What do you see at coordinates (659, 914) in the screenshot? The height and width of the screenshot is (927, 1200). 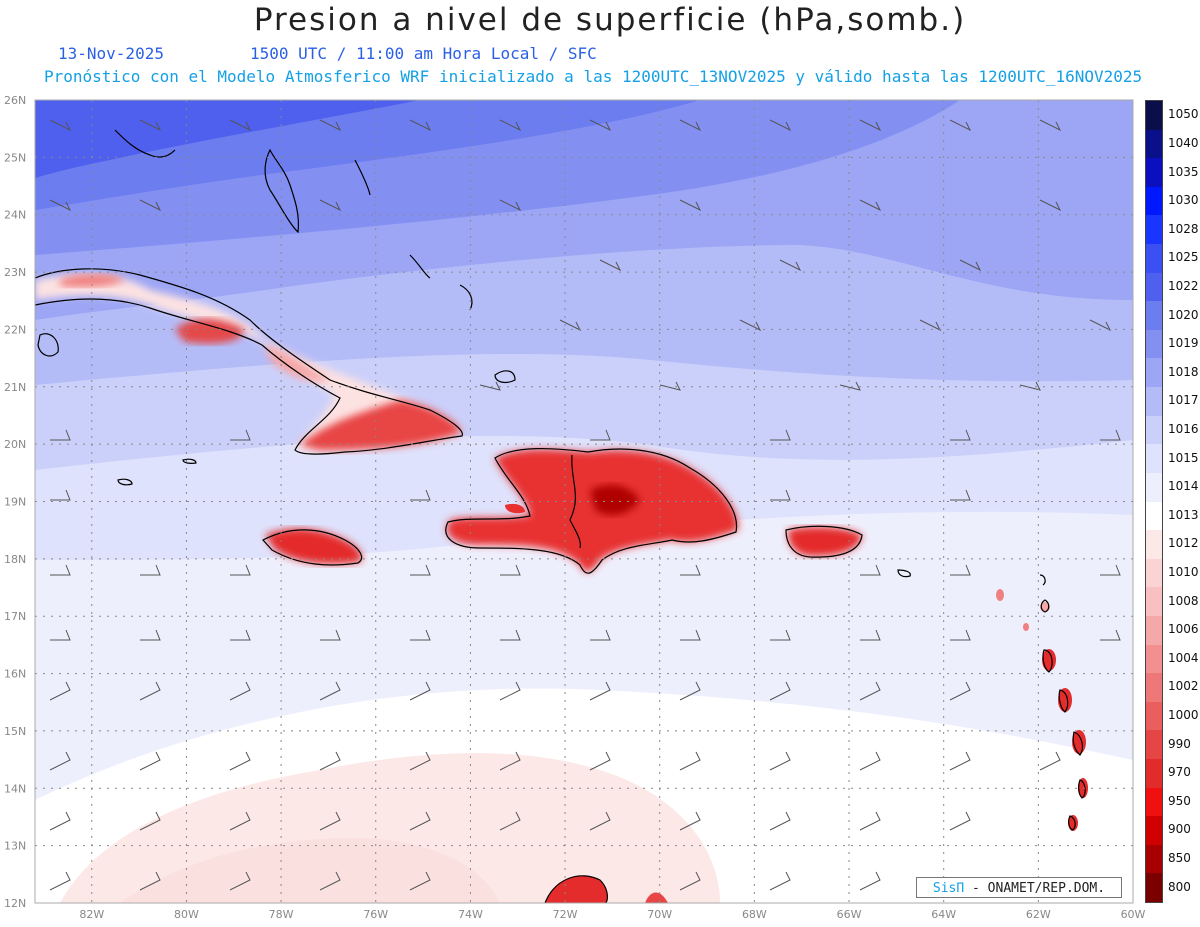 I see `lon-tick-label: 70W` at bounding box center [659, 914].